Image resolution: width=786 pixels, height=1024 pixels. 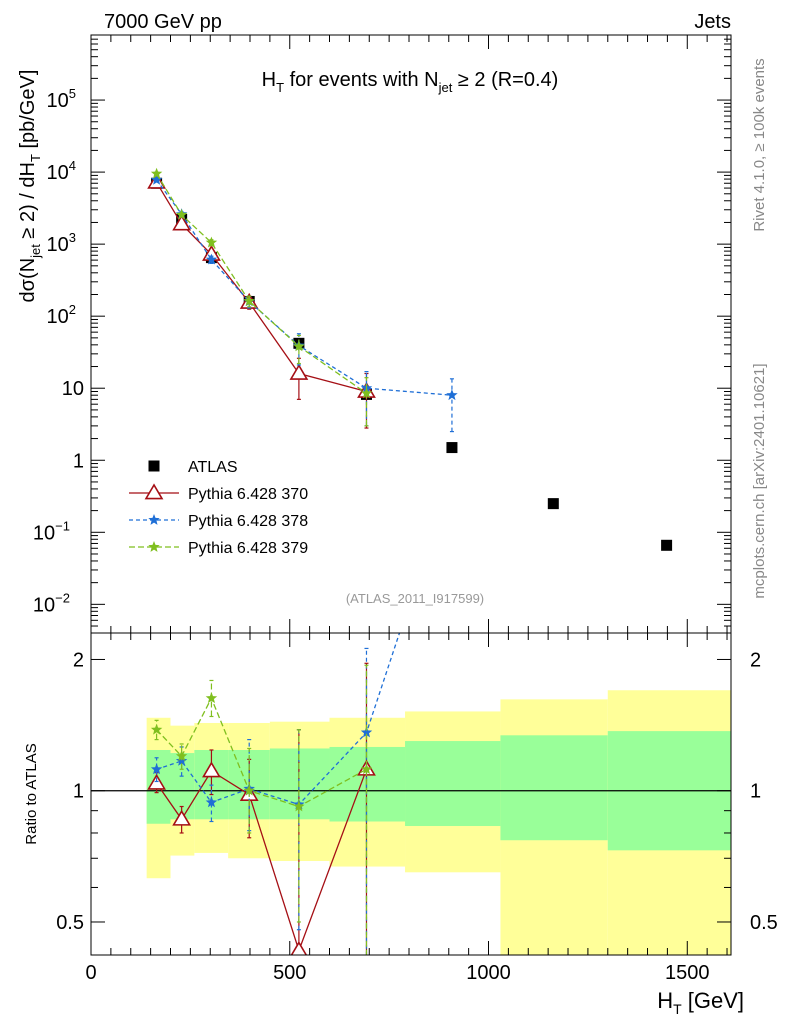 I want to click on main-ytick-exp-4: 2, so click(x=72, y=309).